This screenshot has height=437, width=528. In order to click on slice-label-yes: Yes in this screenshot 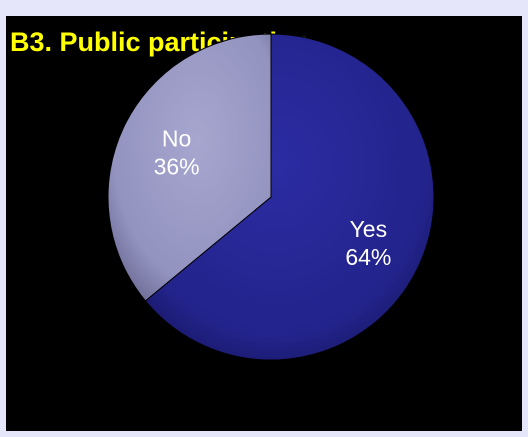, I will do `click(369, 229)`.